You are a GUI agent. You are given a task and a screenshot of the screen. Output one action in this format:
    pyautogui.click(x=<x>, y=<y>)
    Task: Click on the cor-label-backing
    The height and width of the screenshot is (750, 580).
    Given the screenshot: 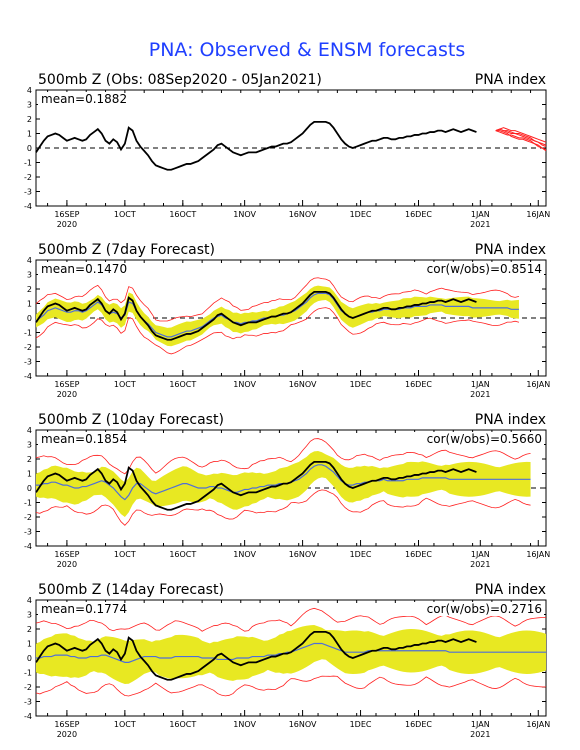 What is the action you would take?
    pyautogui.click(x=472, y=269)
    